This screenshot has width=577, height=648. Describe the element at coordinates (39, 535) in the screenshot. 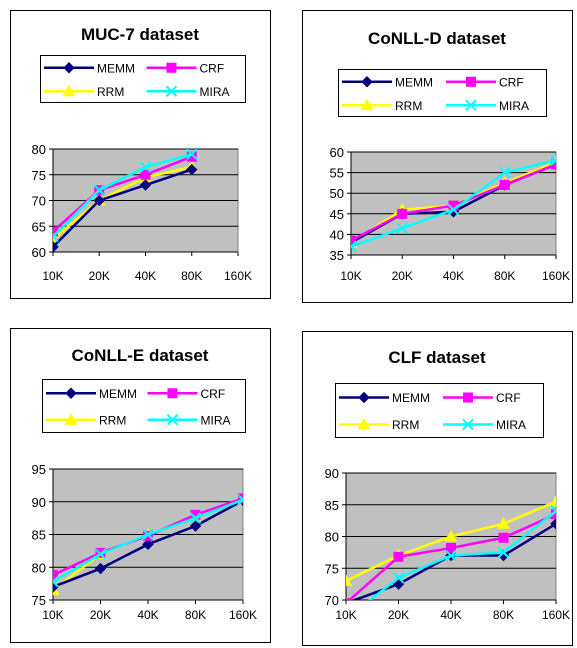

I see `y-tick-label: 85` at that location.